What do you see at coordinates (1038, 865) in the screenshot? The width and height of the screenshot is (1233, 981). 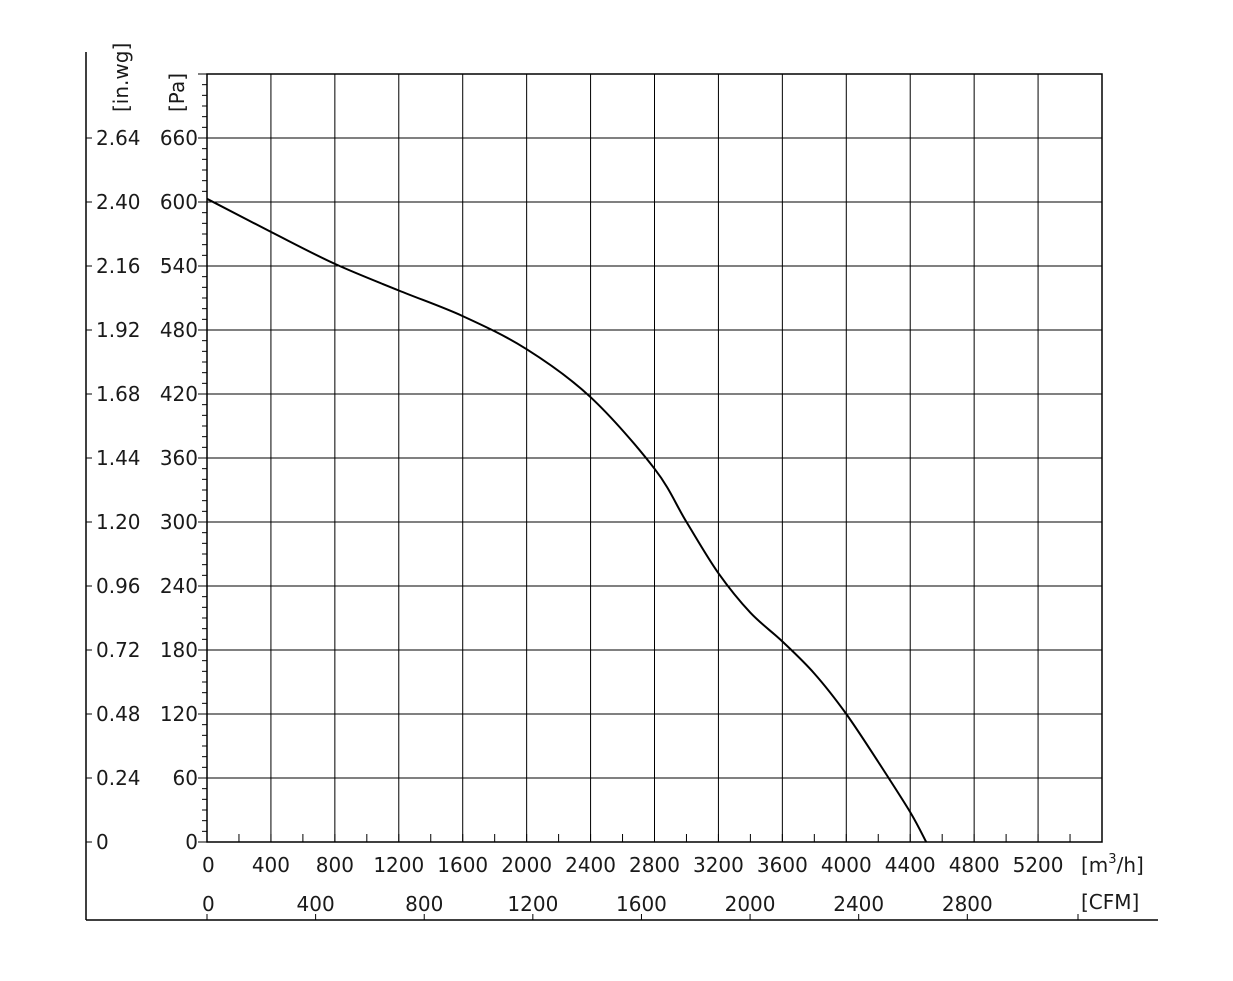 I see `x-tick-m3h: 5200` at bounding box center [1038, 865].